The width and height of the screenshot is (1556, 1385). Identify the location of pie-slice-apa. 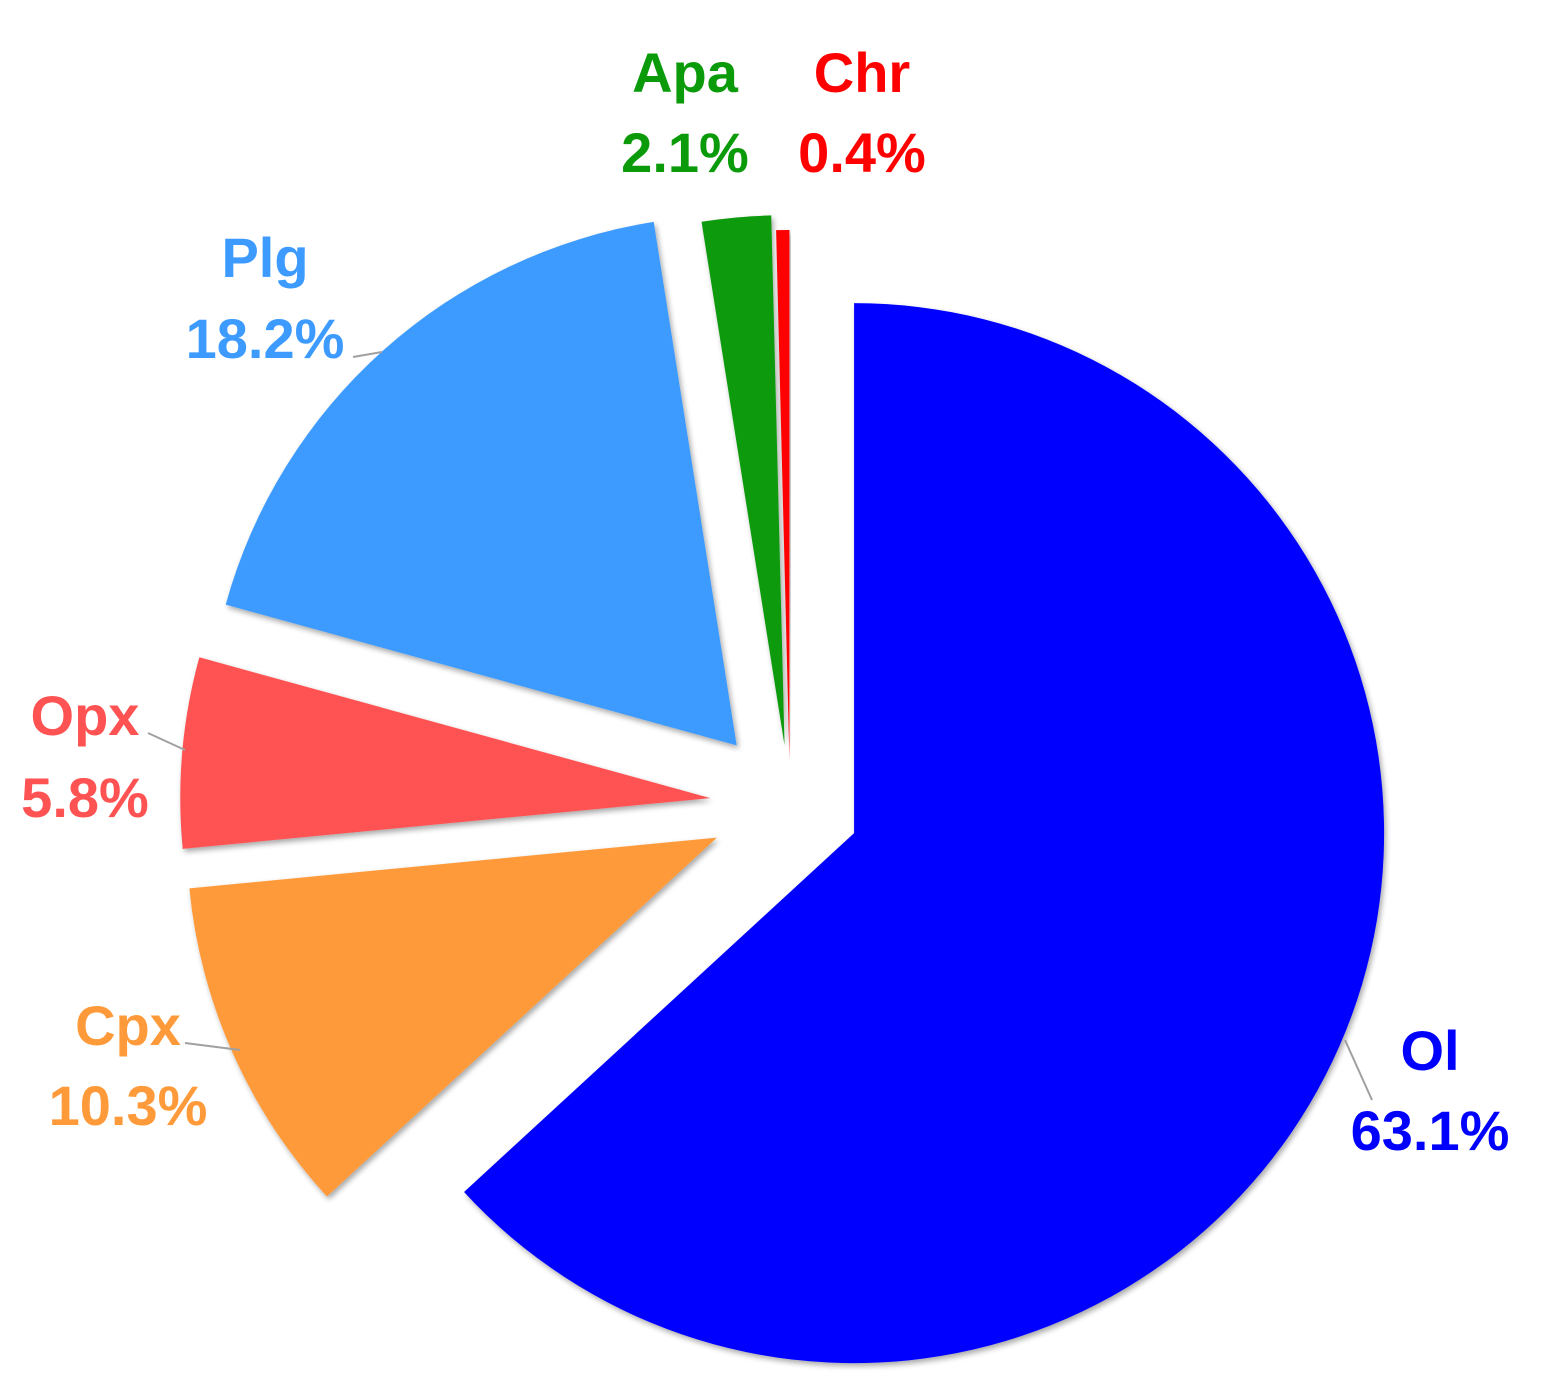
(743, 480).